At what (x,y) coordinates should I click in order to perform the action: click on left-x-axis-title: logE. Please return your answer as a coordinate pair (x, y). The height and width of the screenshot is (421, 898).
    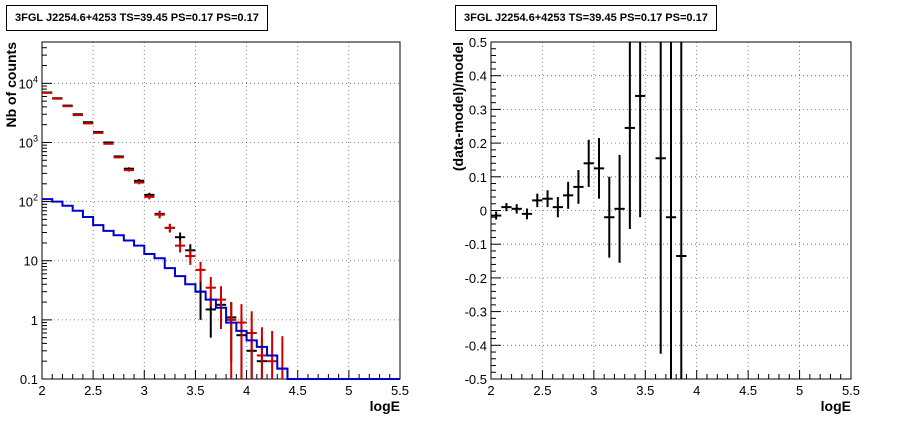
    Looking at the image, I should click on (385, 406).